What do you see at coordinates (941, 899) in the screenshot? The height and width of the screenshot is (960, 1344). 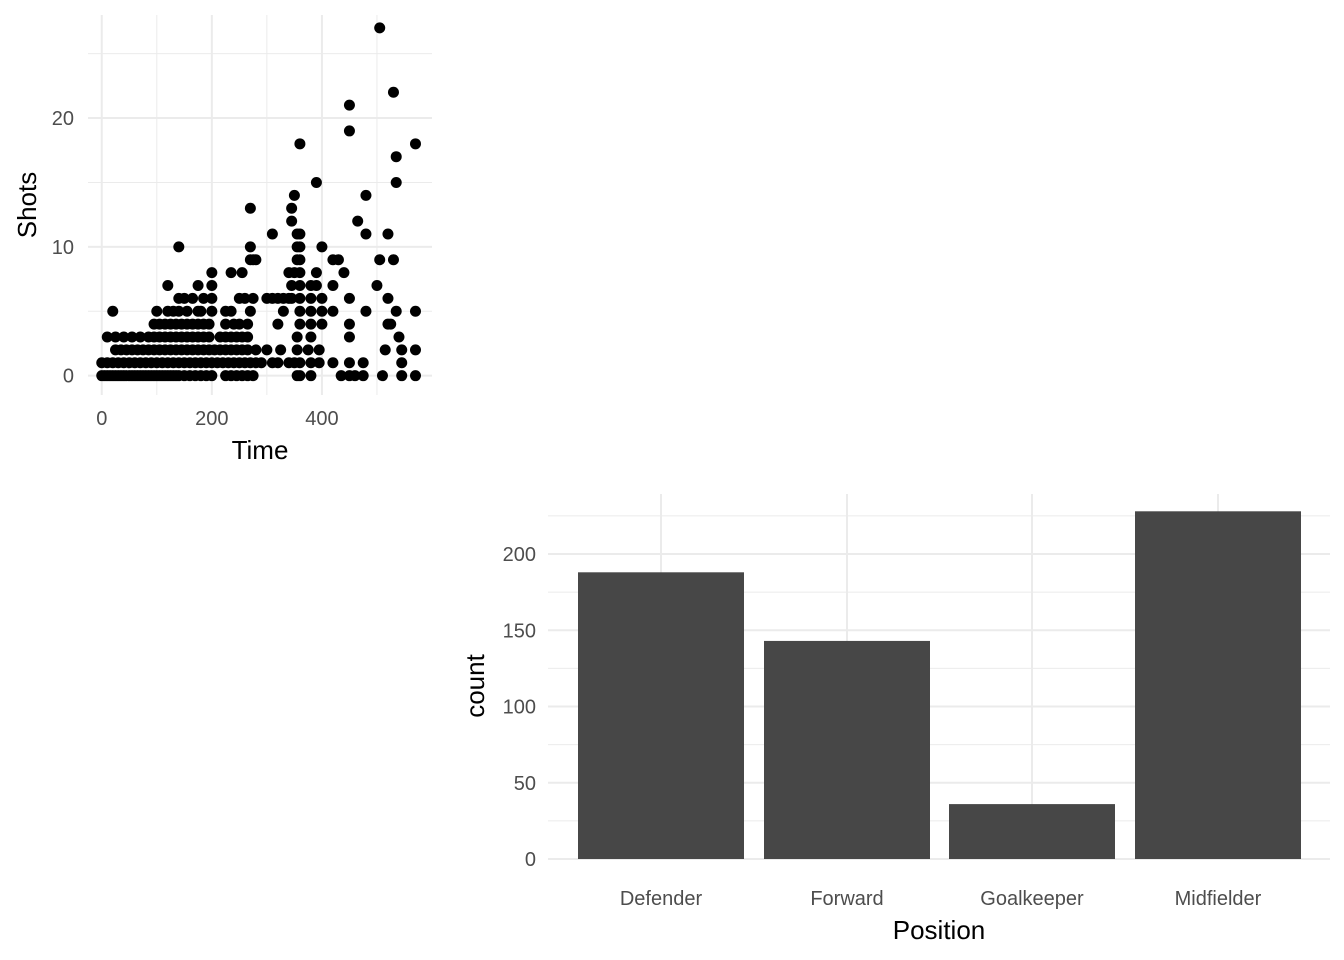 I see `bar-x-tick-labels: Defender Forward Goalkeeper Midfielder` at bounding box center [941, 899].